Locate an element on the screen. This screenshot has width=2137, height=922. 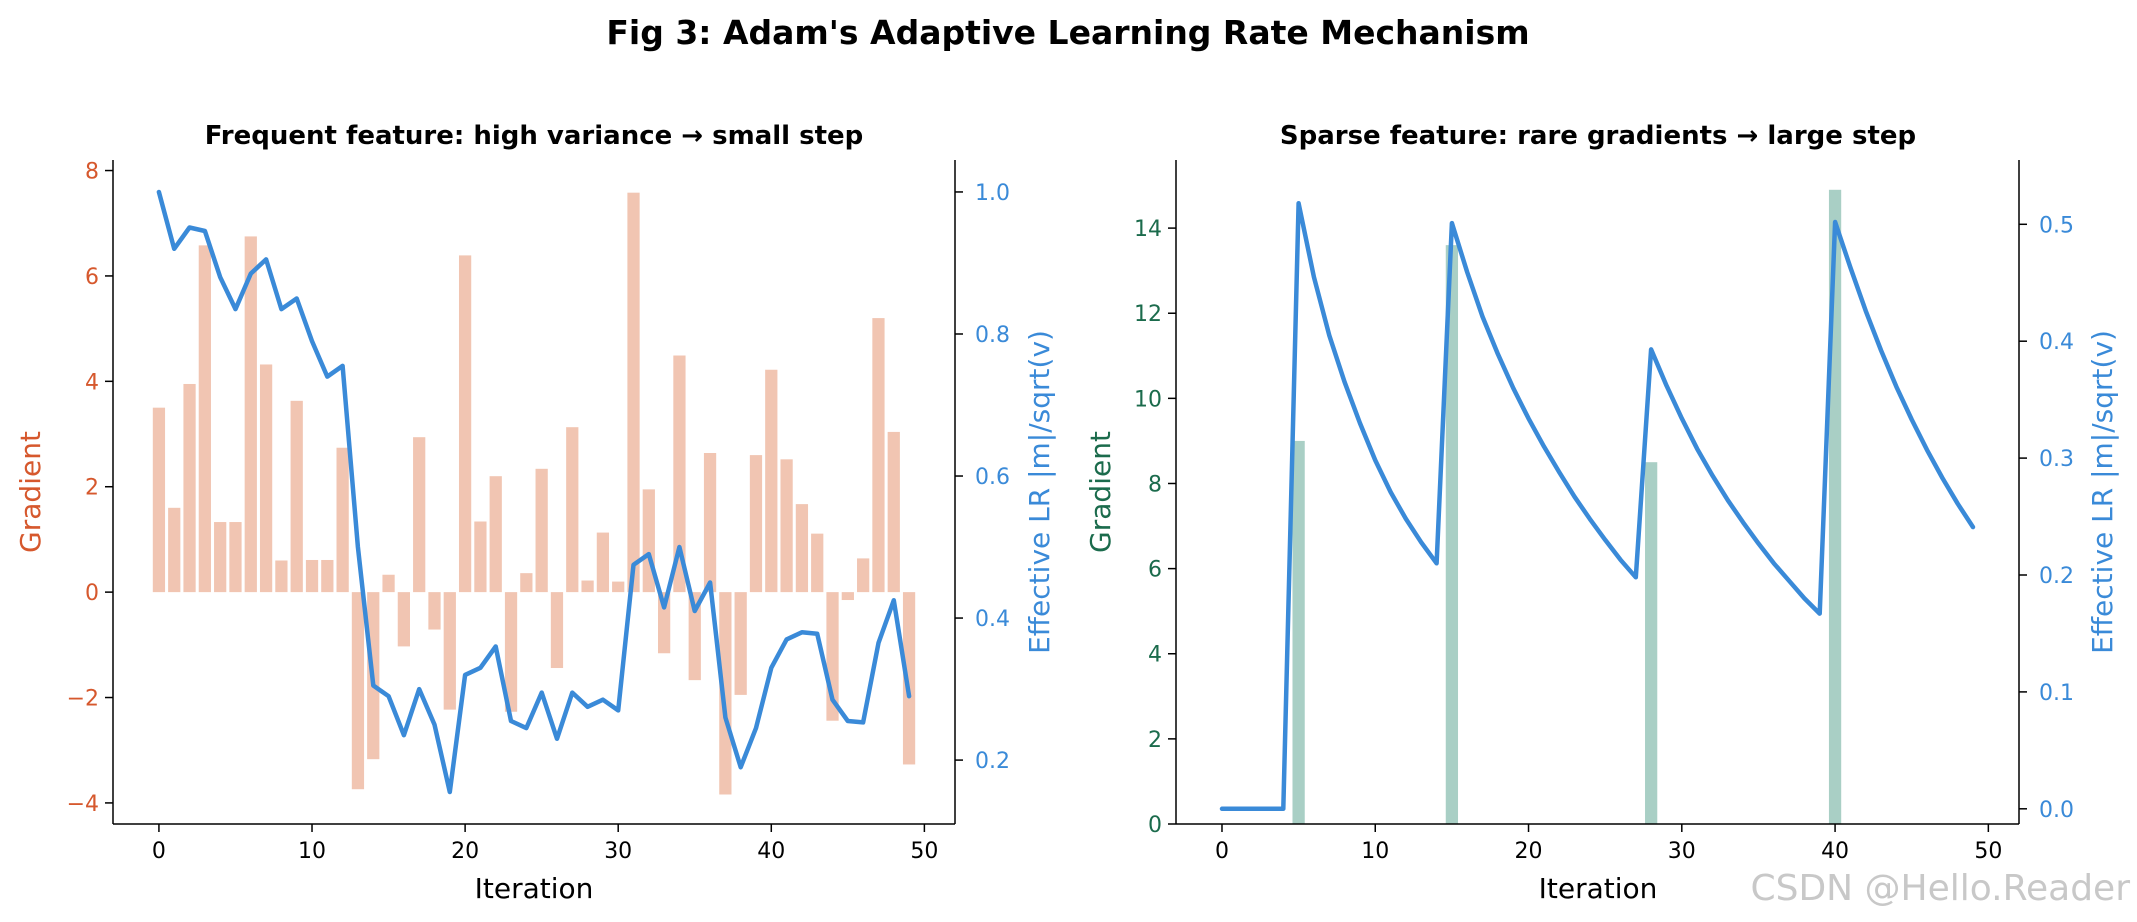
left-y-tick-label: 0 is located at coordinates (92, 593).